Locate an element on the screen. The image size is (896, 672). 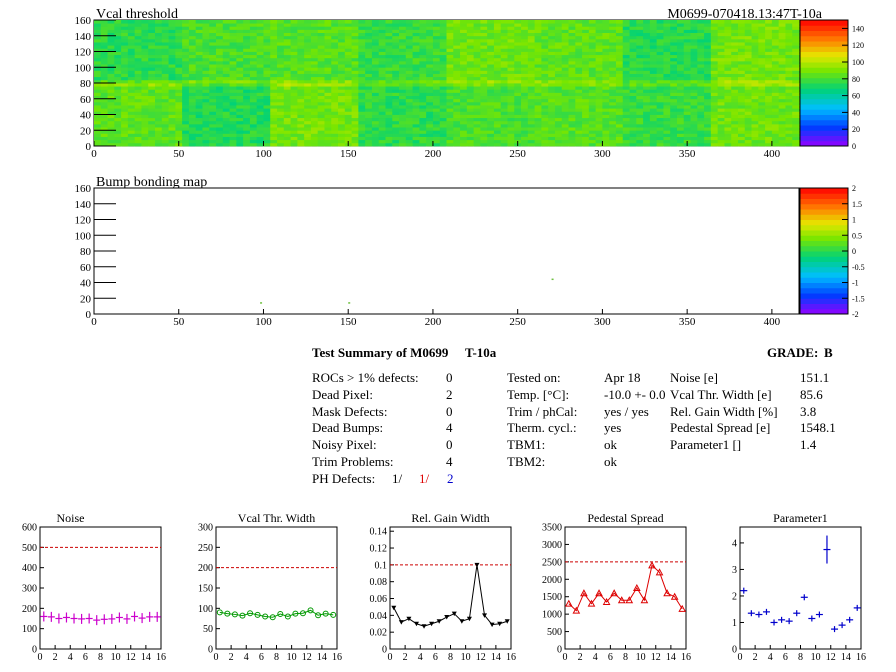
x-tick-label: 0 is located at coordinates (94, 154).